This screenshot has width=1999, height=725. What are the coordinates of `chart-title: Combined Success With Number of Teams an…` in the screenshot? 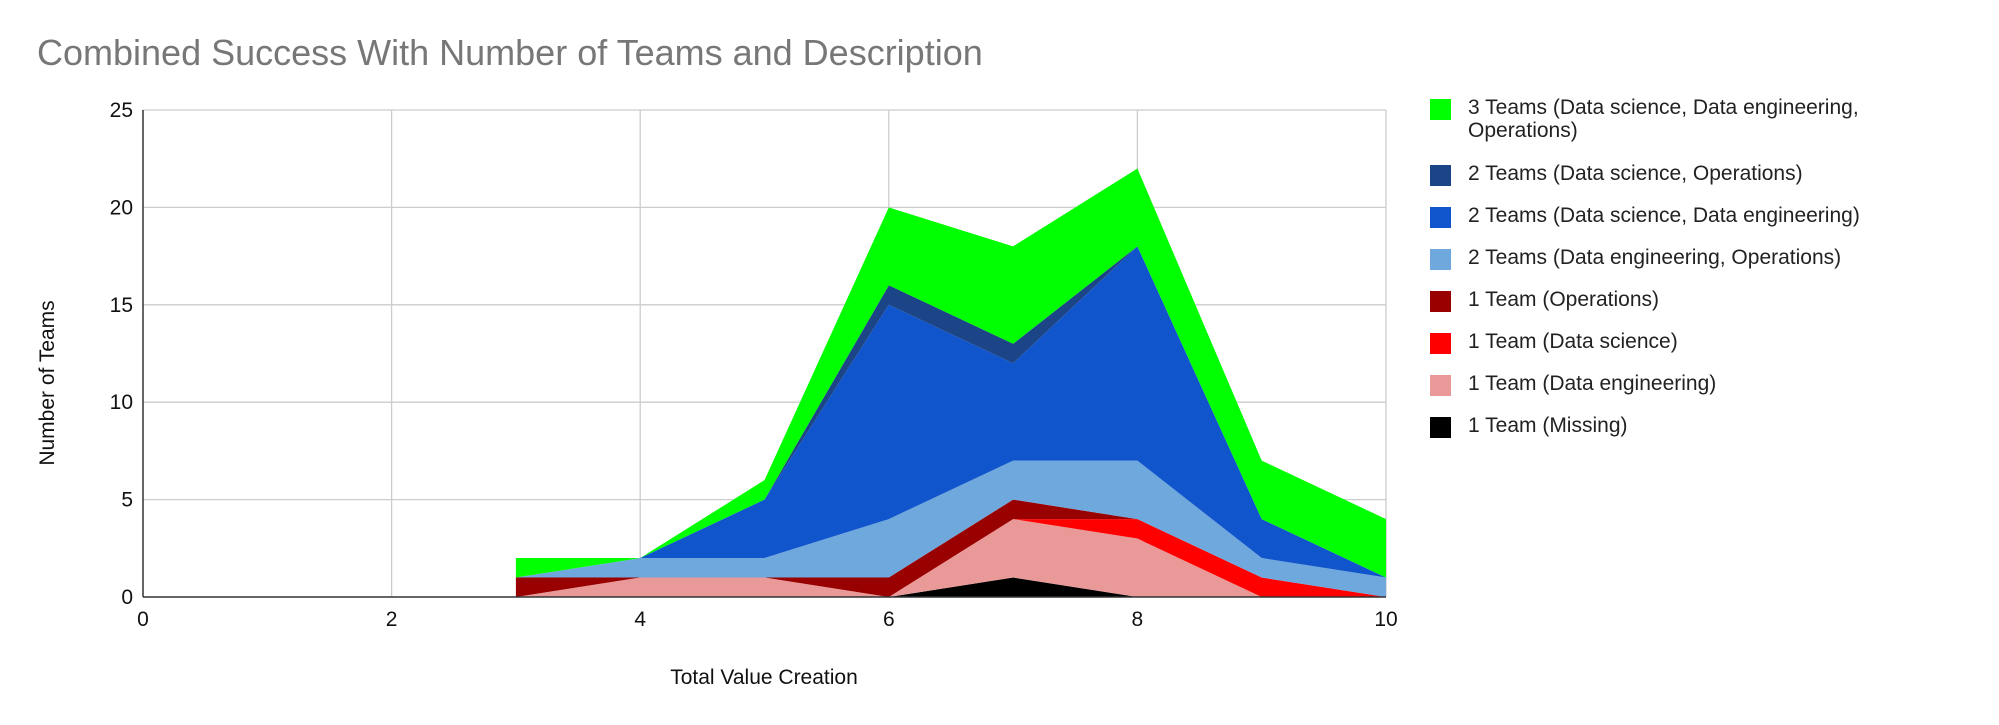 It's located at (510, 52).